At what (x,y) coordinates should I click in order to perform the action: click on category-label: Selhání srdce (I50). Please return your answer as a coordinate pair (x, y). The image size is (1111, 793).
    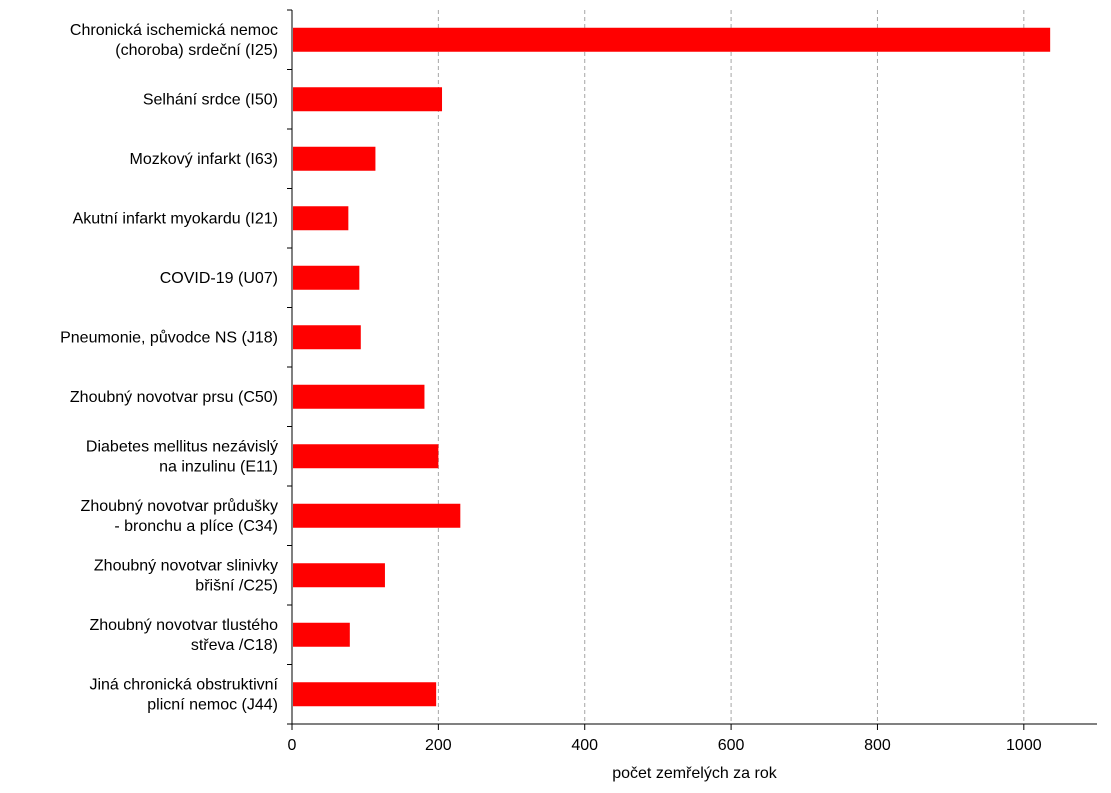
    Looking at the image, I should click on (210, 99).